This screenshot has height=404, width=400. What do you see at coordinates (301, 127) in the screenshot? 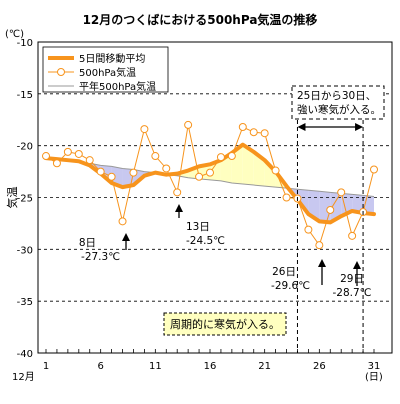
I see `period-arrow-left-head` at bounding box center [301, 127].